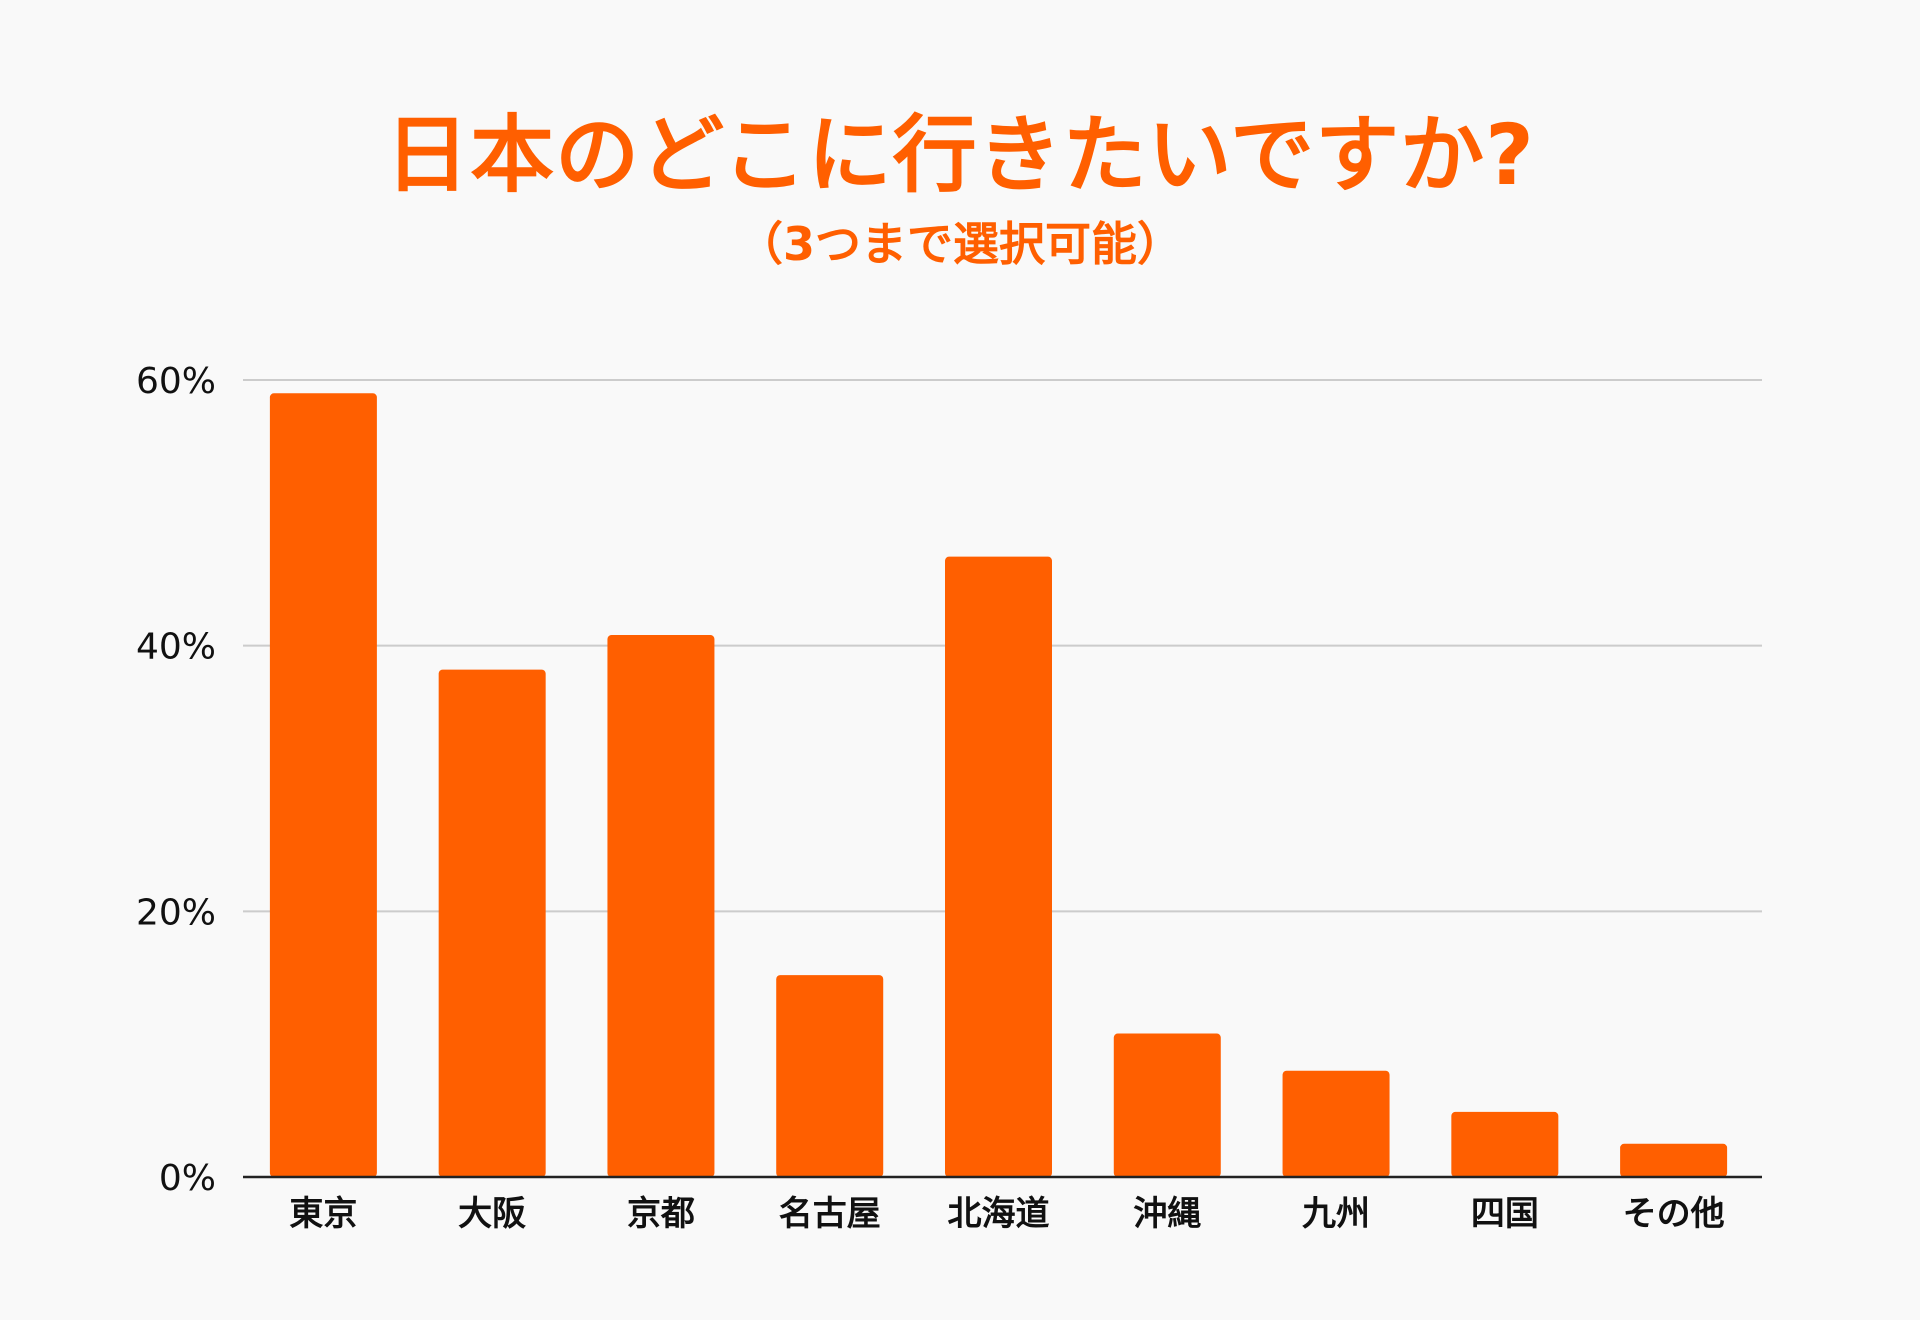 This screenshot has width=1920, height=1320. Describe the element at coordinates (187, 1178) in the screenshot. I see `y-tick-label: 0%` at that location.